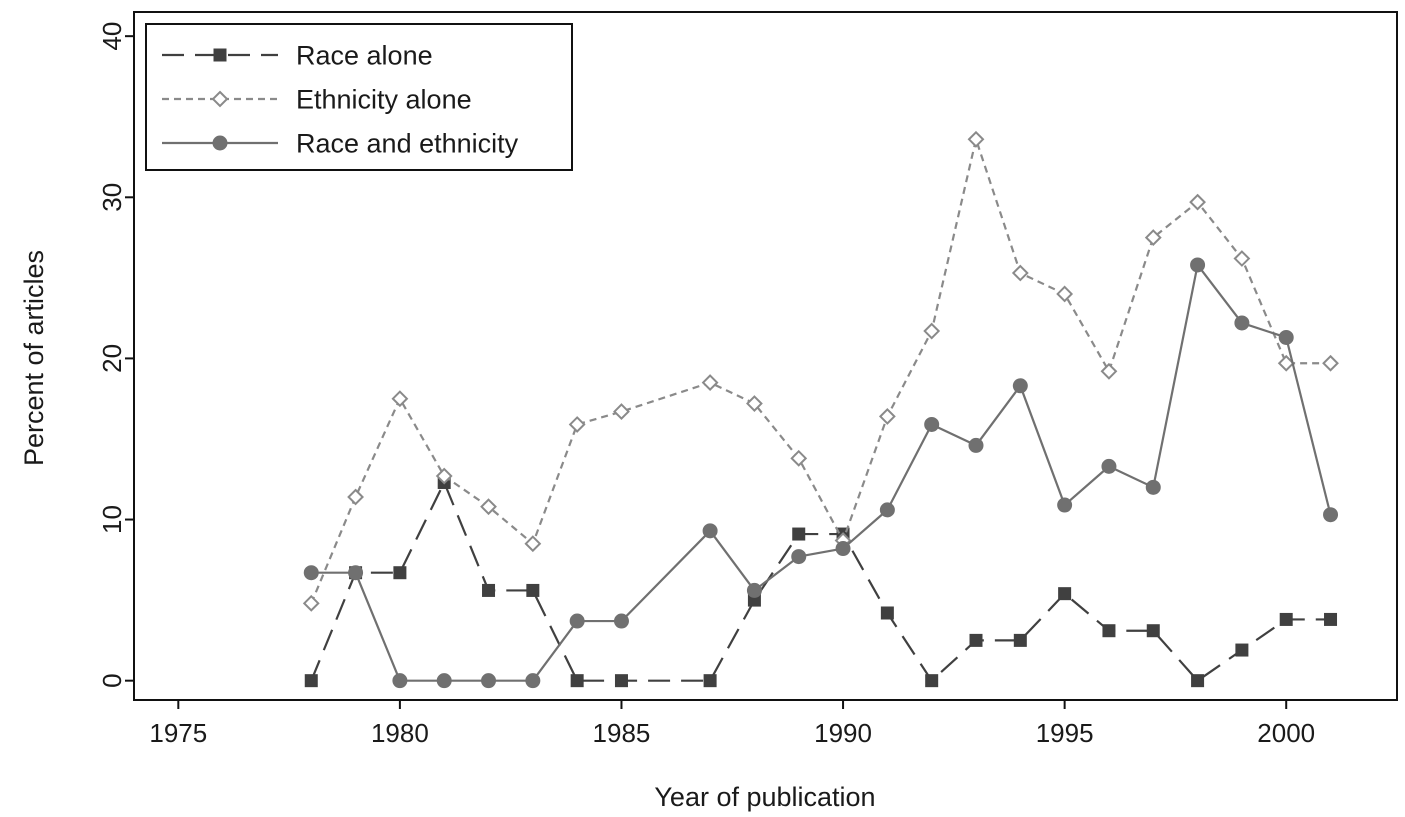 Image resolution: width=1405 pixels, height=817 pixels. Describe the element at coordinates (112, 680) in the screenshot. I see `y-tick-label: 0` at that location.